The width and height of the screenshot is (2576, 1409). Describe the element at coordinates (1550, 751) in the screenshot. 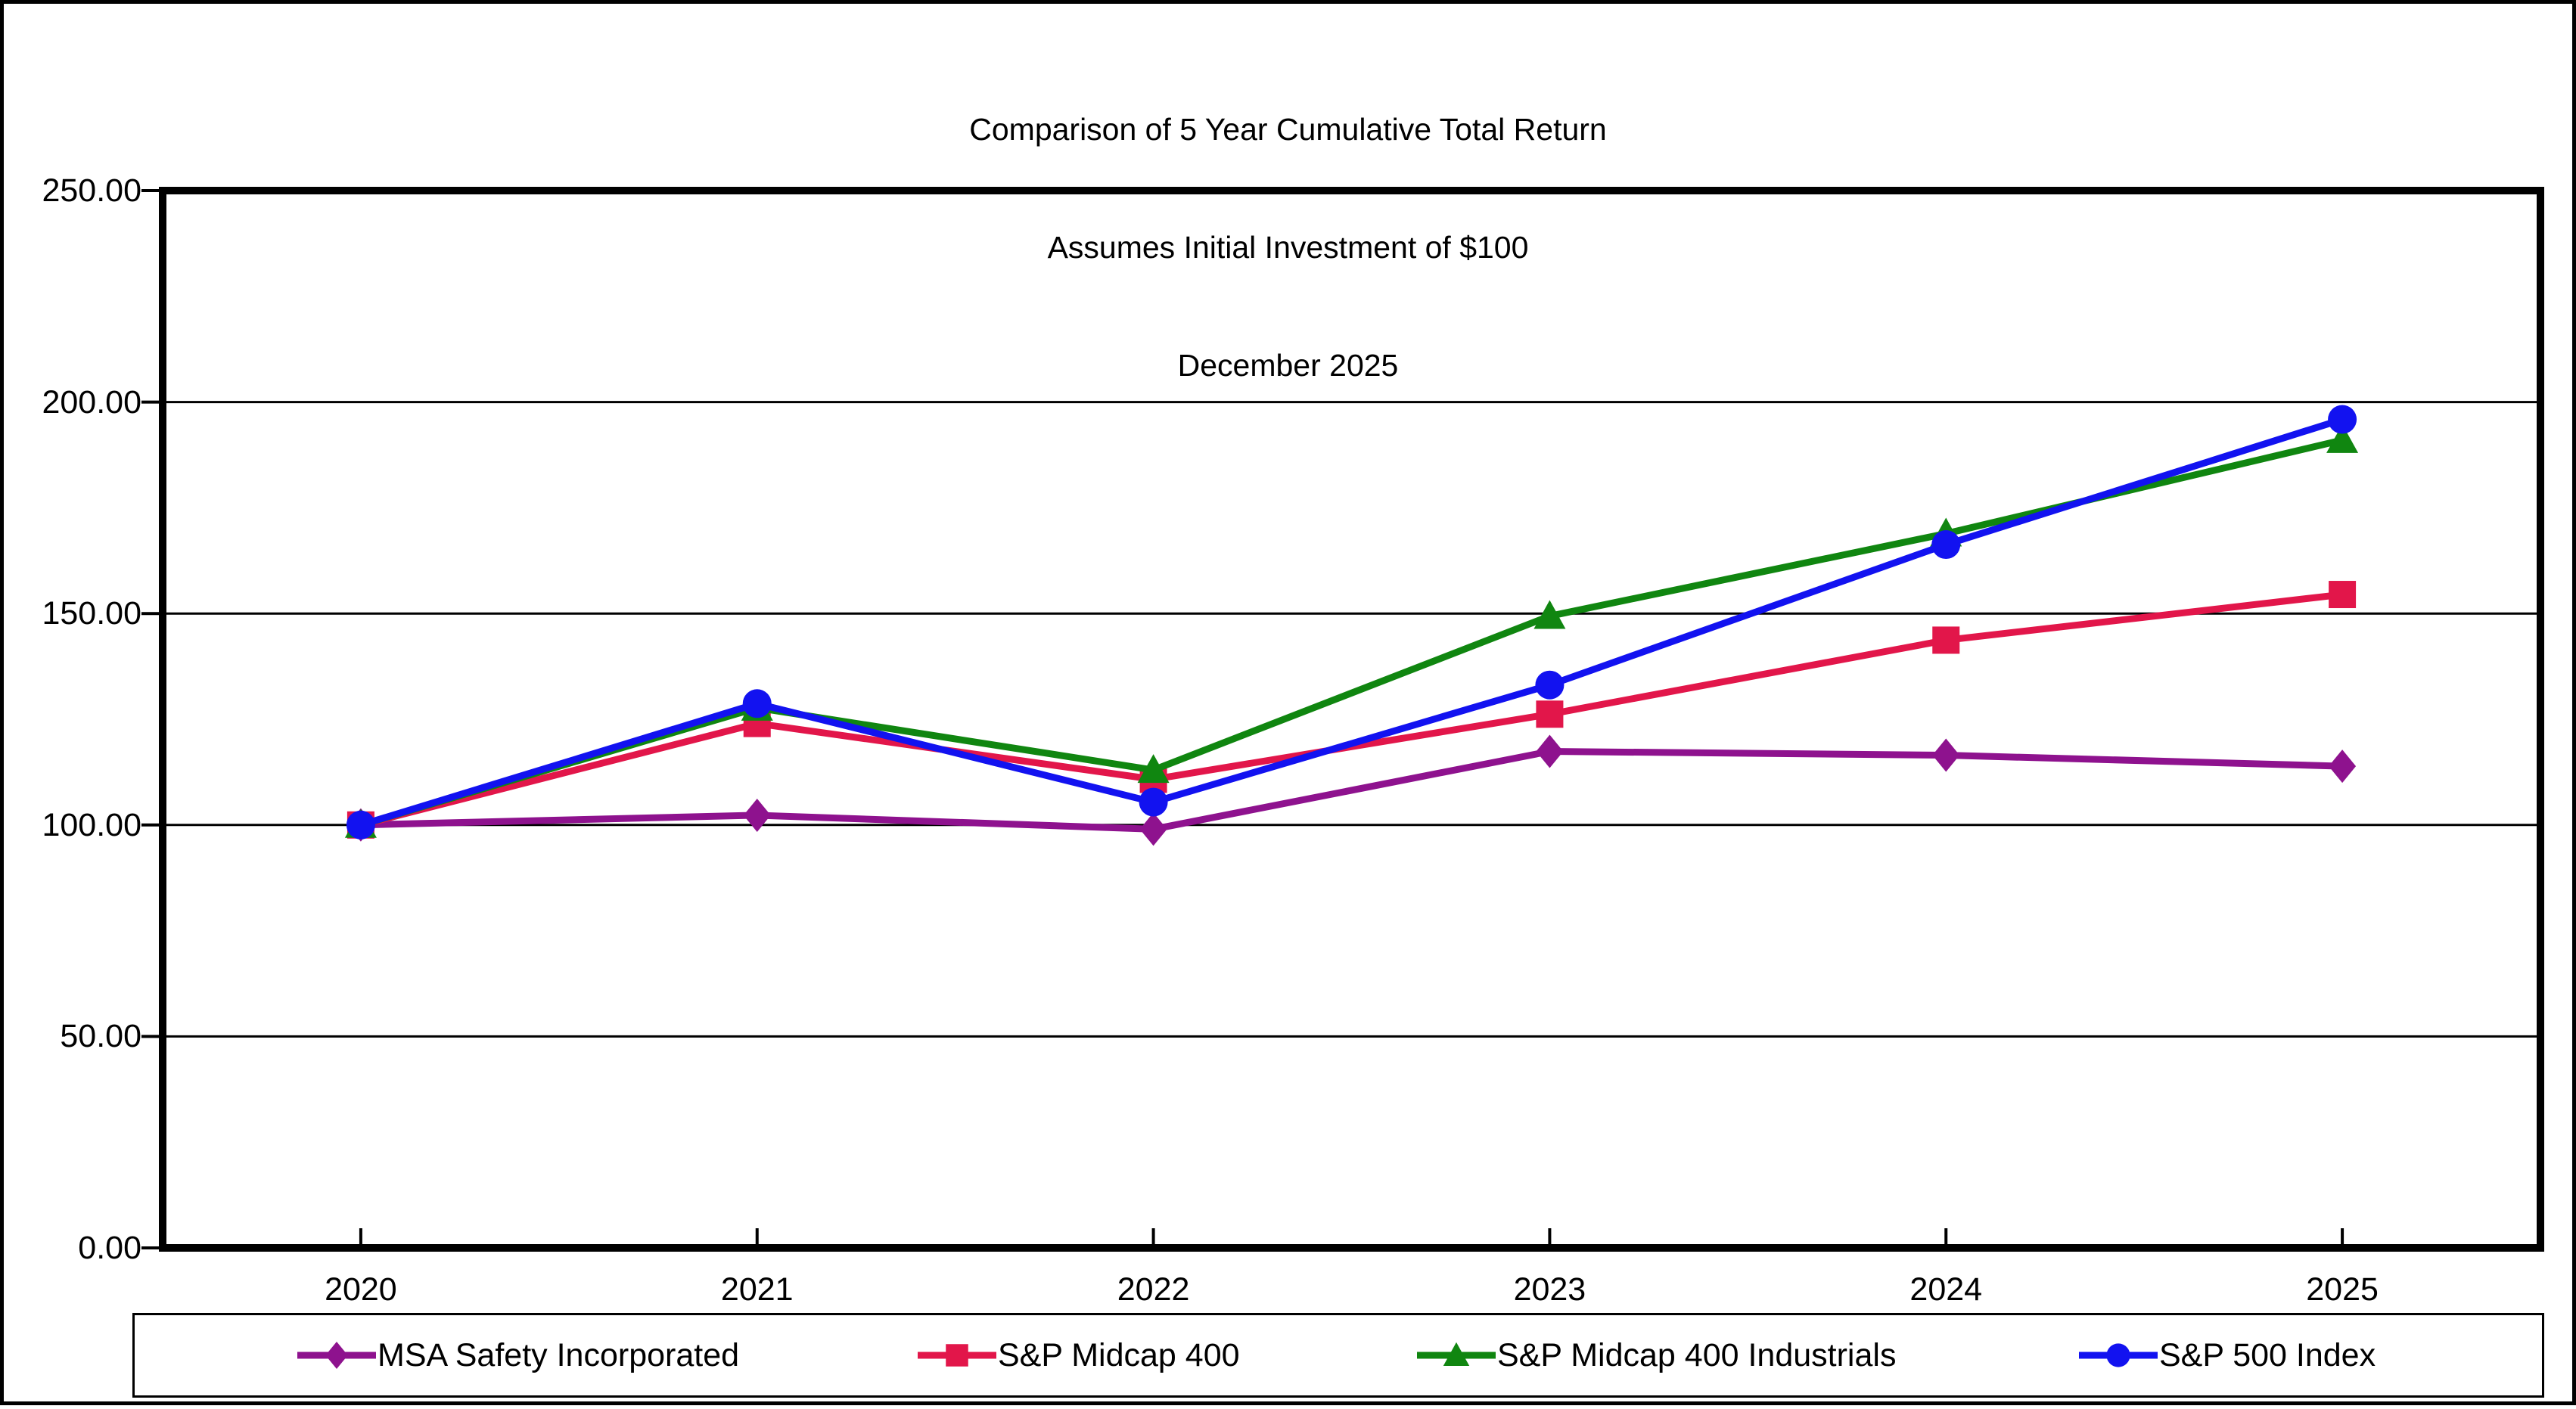

I see `data-point-msa-safety-incorporated-2023` at that location.